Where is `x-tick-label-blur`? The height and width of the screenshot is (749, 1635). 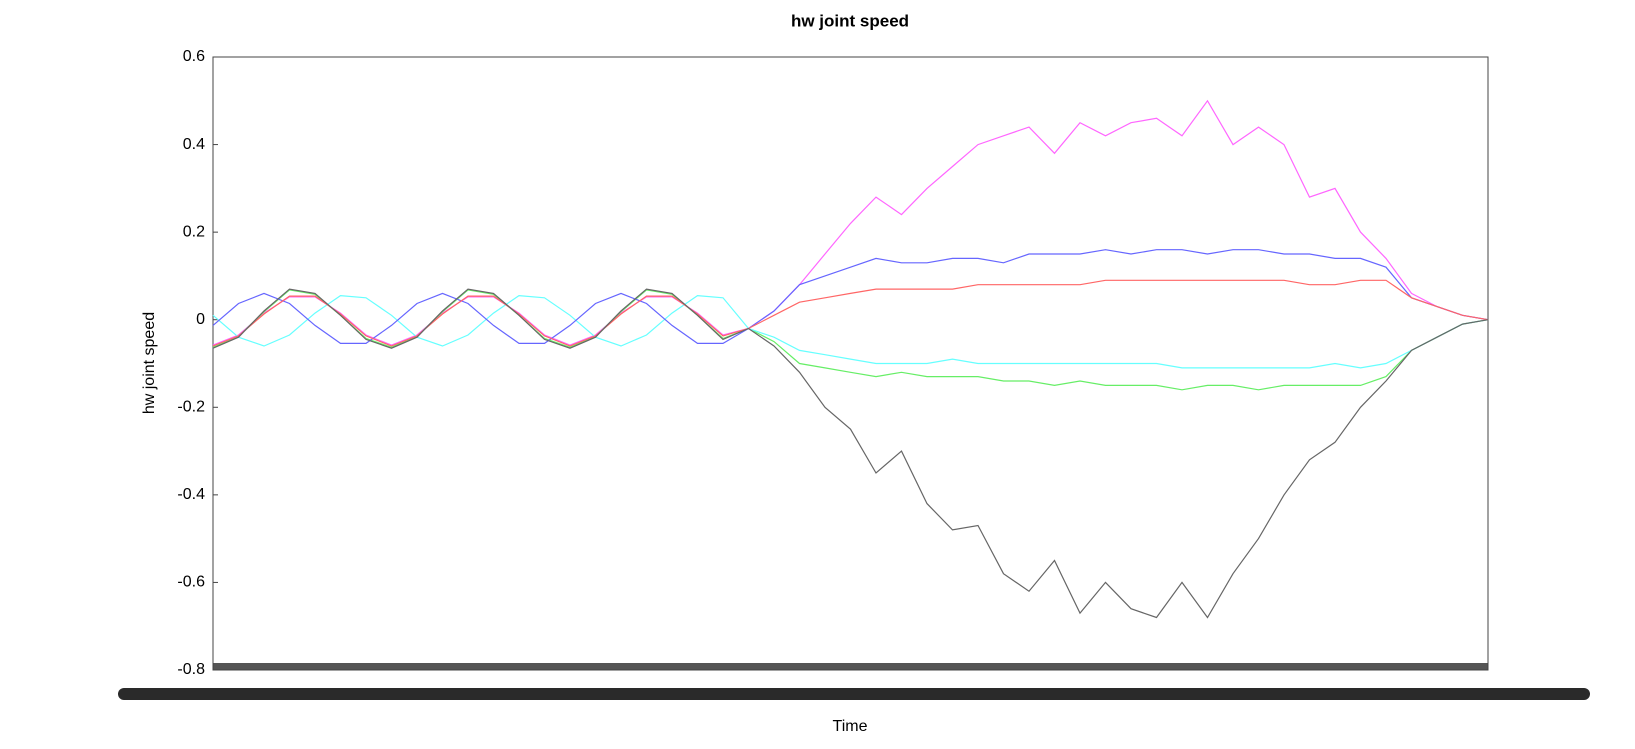 x-tick-label-blur is located at coordinates (854, 694).